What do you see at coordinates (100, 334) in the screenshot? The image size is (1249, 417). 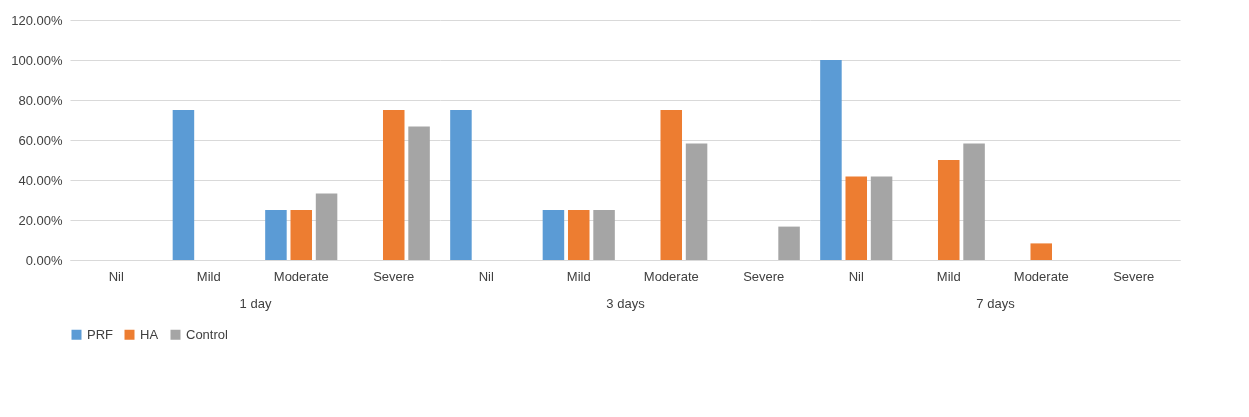 I see `legend-label: PRF` at bounding box center [100, 334].